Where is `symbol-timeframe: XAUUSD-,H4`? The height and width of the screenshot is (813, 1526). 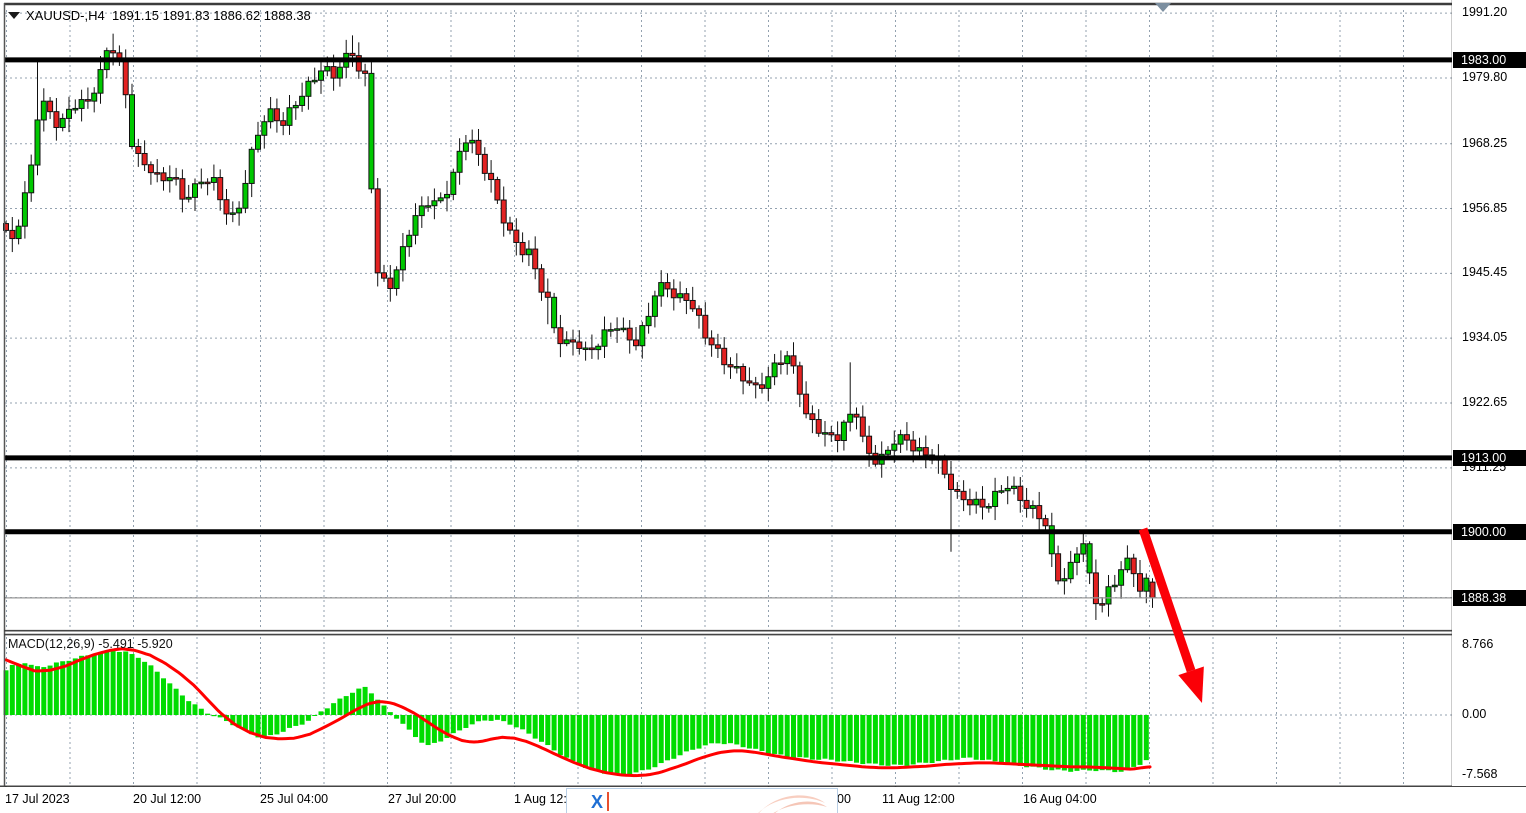 symbol-timeframe: XAUUSD-,H4 is located at coordinates (65, 15).